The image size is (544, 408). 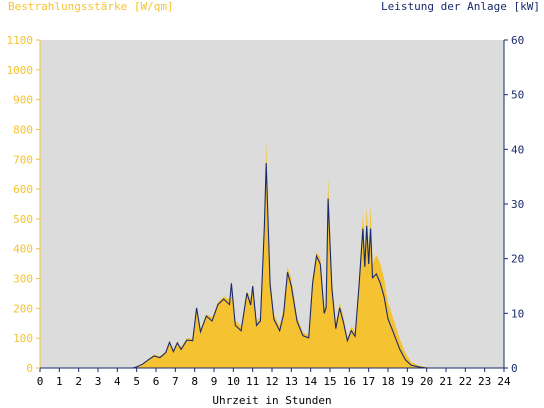 I want to click on x-axis-ticks: 0 1 2 3 4 5 6 7 8 9 10 11 12 13 14 15 16 17 18 19 20 21 22 23 24, so click(x=274, y=378).